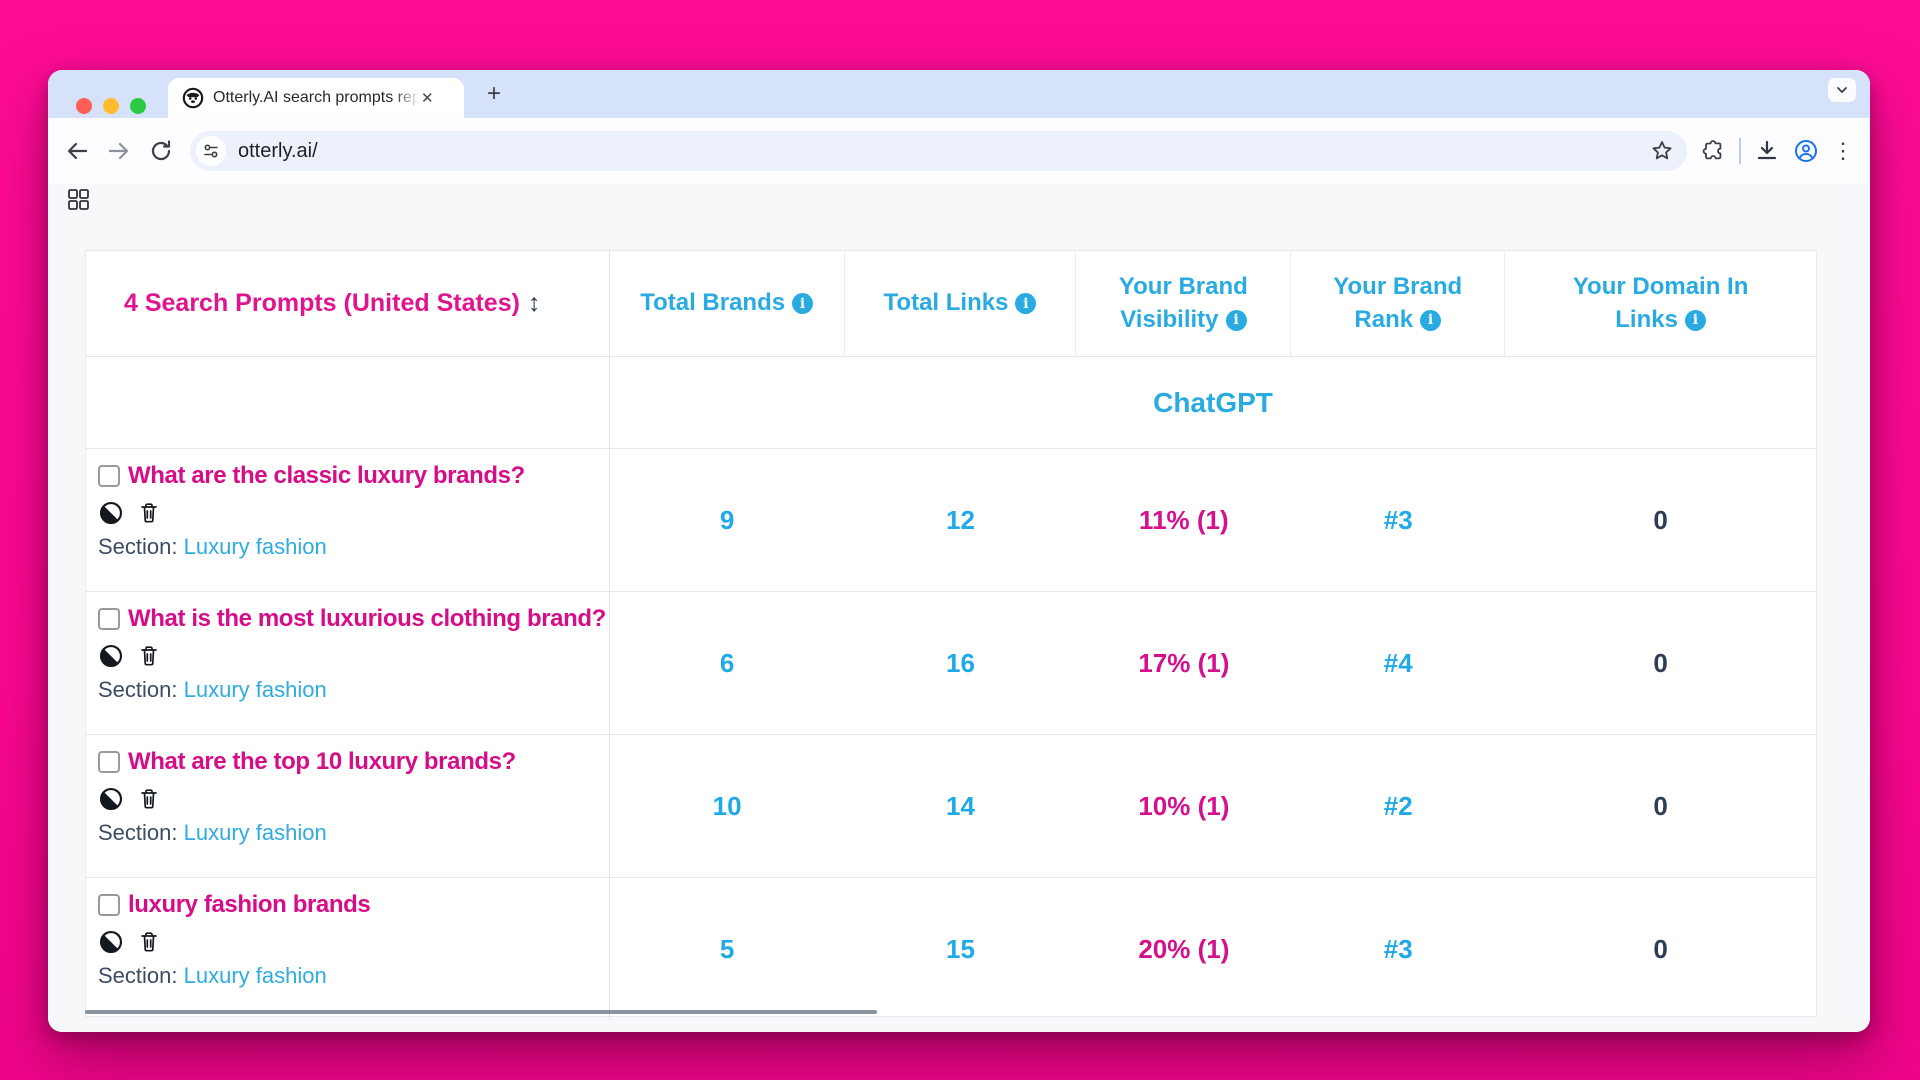 The image size is (1920, 1080). What do you see at coordinates (1806, 151) in the screenshot?
I see `profile-avatar-icon` at bounding box center [1806, 151].